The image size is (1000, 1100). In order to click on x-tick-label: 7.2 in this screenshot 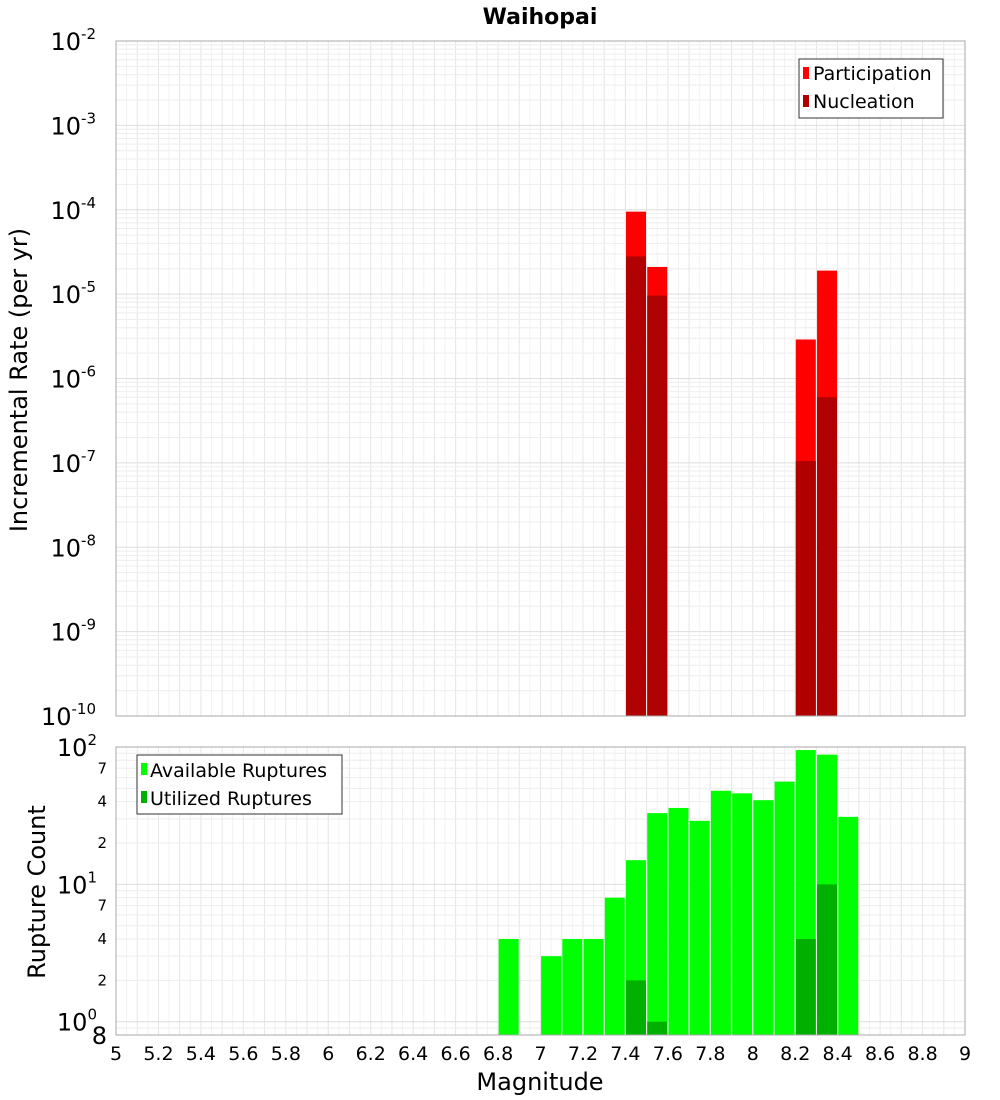, I will do `click(583, 1054)`.